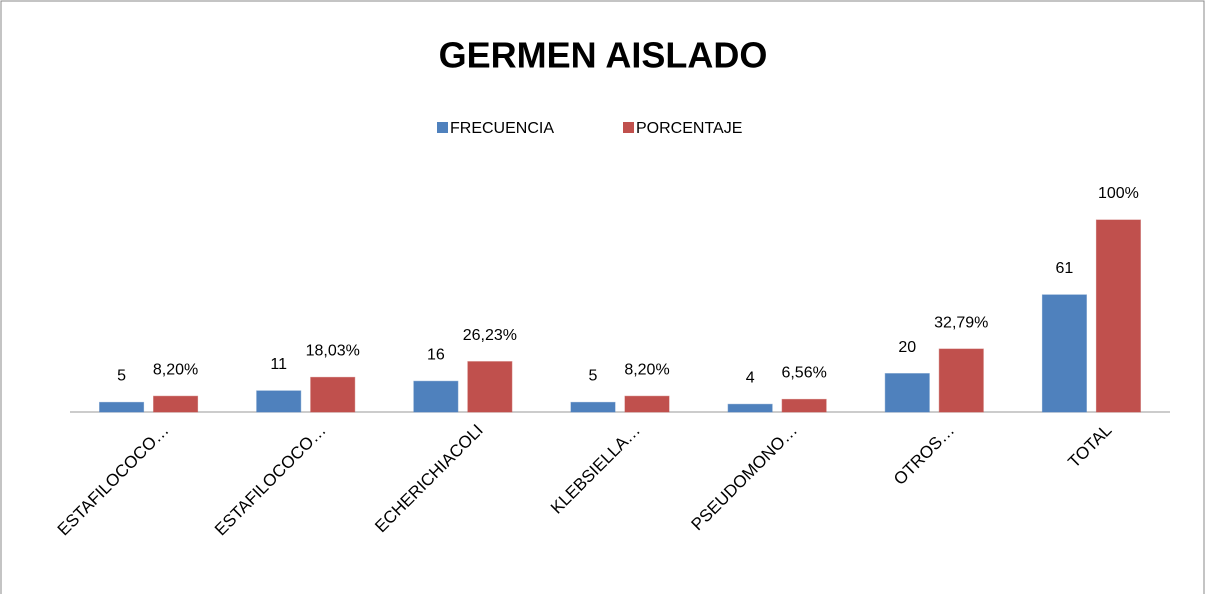 The height and width of the screenshot is (594, 1206). Describe the element at coordinates (1065, 268) in the screenshot. I see `data-label: 61` at that location.